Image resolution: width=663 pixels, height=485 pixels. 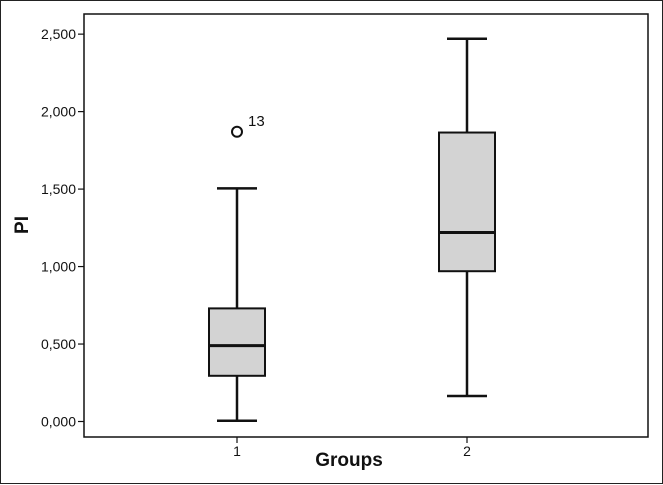 I want to click on y-tick-label: 0,000, so click(x=58, y=422).